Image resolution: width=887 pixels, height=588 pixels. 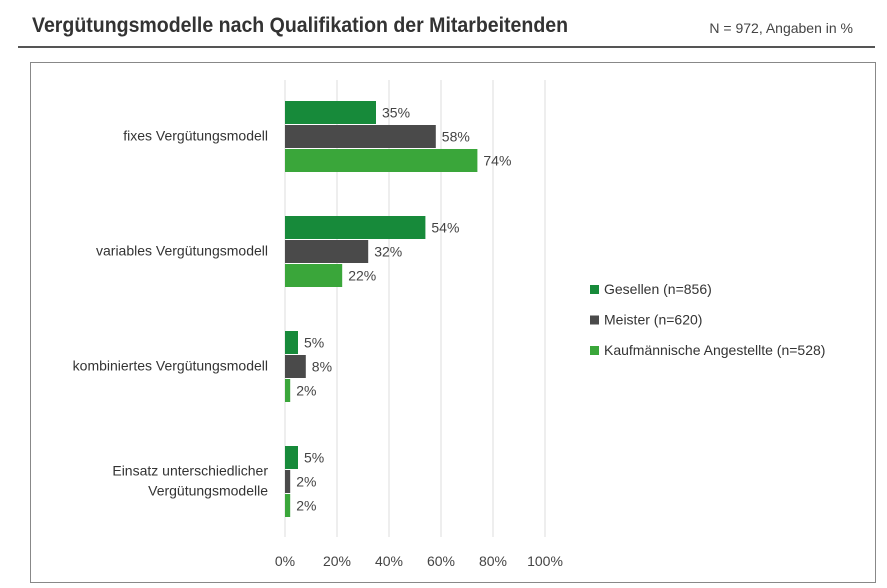 What do you see at coordinates (446, 47) in the screenshot?
I see `title-divider` at bounding box center [446, 47].